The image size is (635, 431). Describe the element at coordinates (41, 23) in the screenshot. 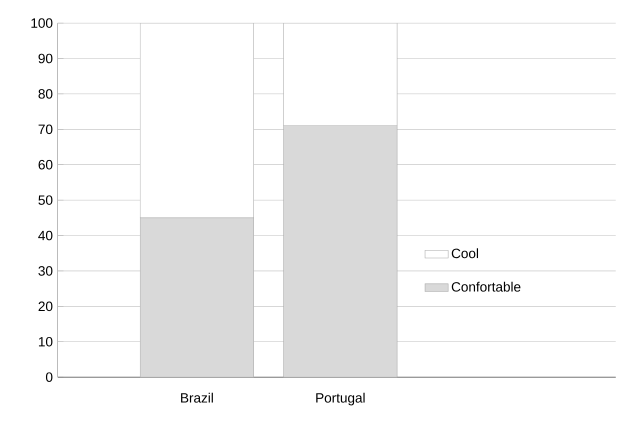

I see `y-tick-label: 100` at that location.